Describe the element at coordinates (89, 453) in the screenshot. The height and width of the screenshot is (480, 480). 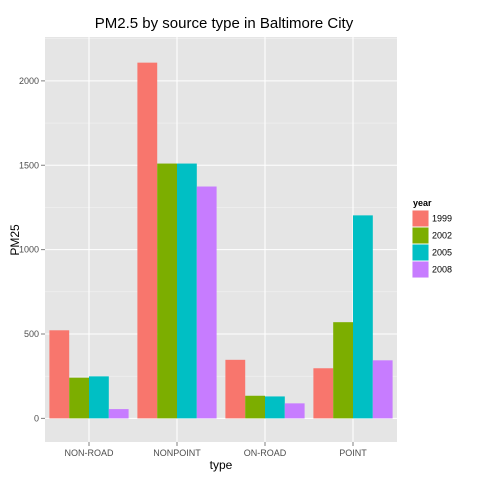
I see `x-tick-label: NON-ROAD` at that location.